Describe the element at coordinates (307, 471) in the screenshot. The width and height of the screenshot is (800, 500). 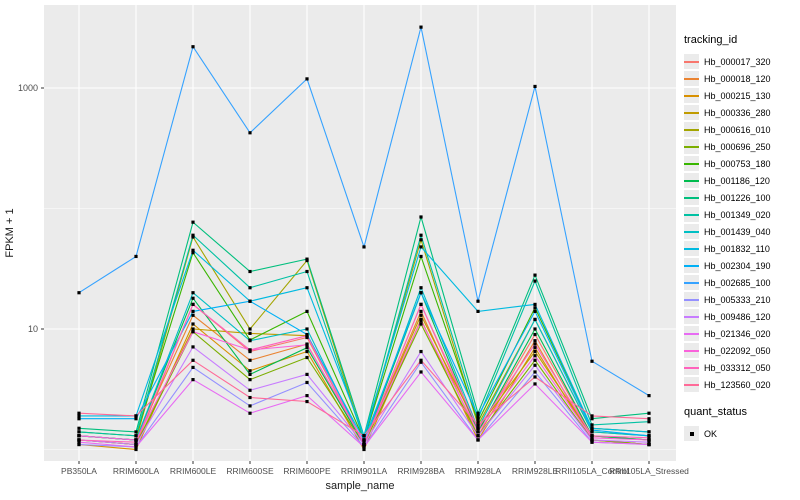
I see `x-tick-label: RRIM600PE` at that location.